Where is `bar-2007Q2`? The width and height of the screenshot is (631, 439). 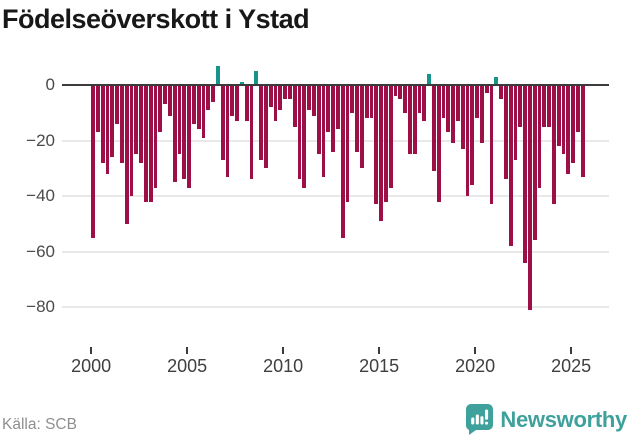 bar-2007Q2 is located at coordinates (232, 100).